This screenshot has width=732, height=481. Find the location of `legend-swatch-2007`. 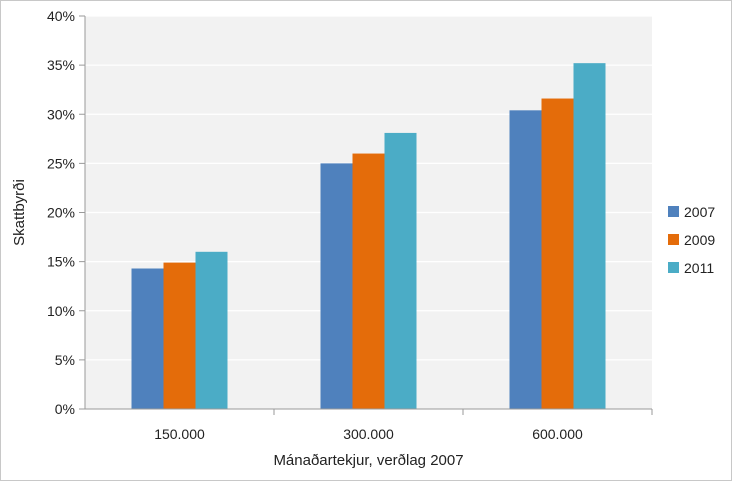

legend-swatch-2007 is located at coordinates (673, 211).